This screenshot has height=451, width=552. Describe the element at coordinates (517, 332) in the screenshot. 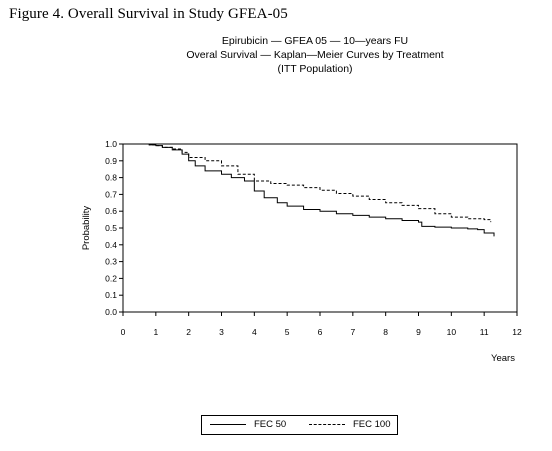

I see `x-tick-label: 12` at that location.